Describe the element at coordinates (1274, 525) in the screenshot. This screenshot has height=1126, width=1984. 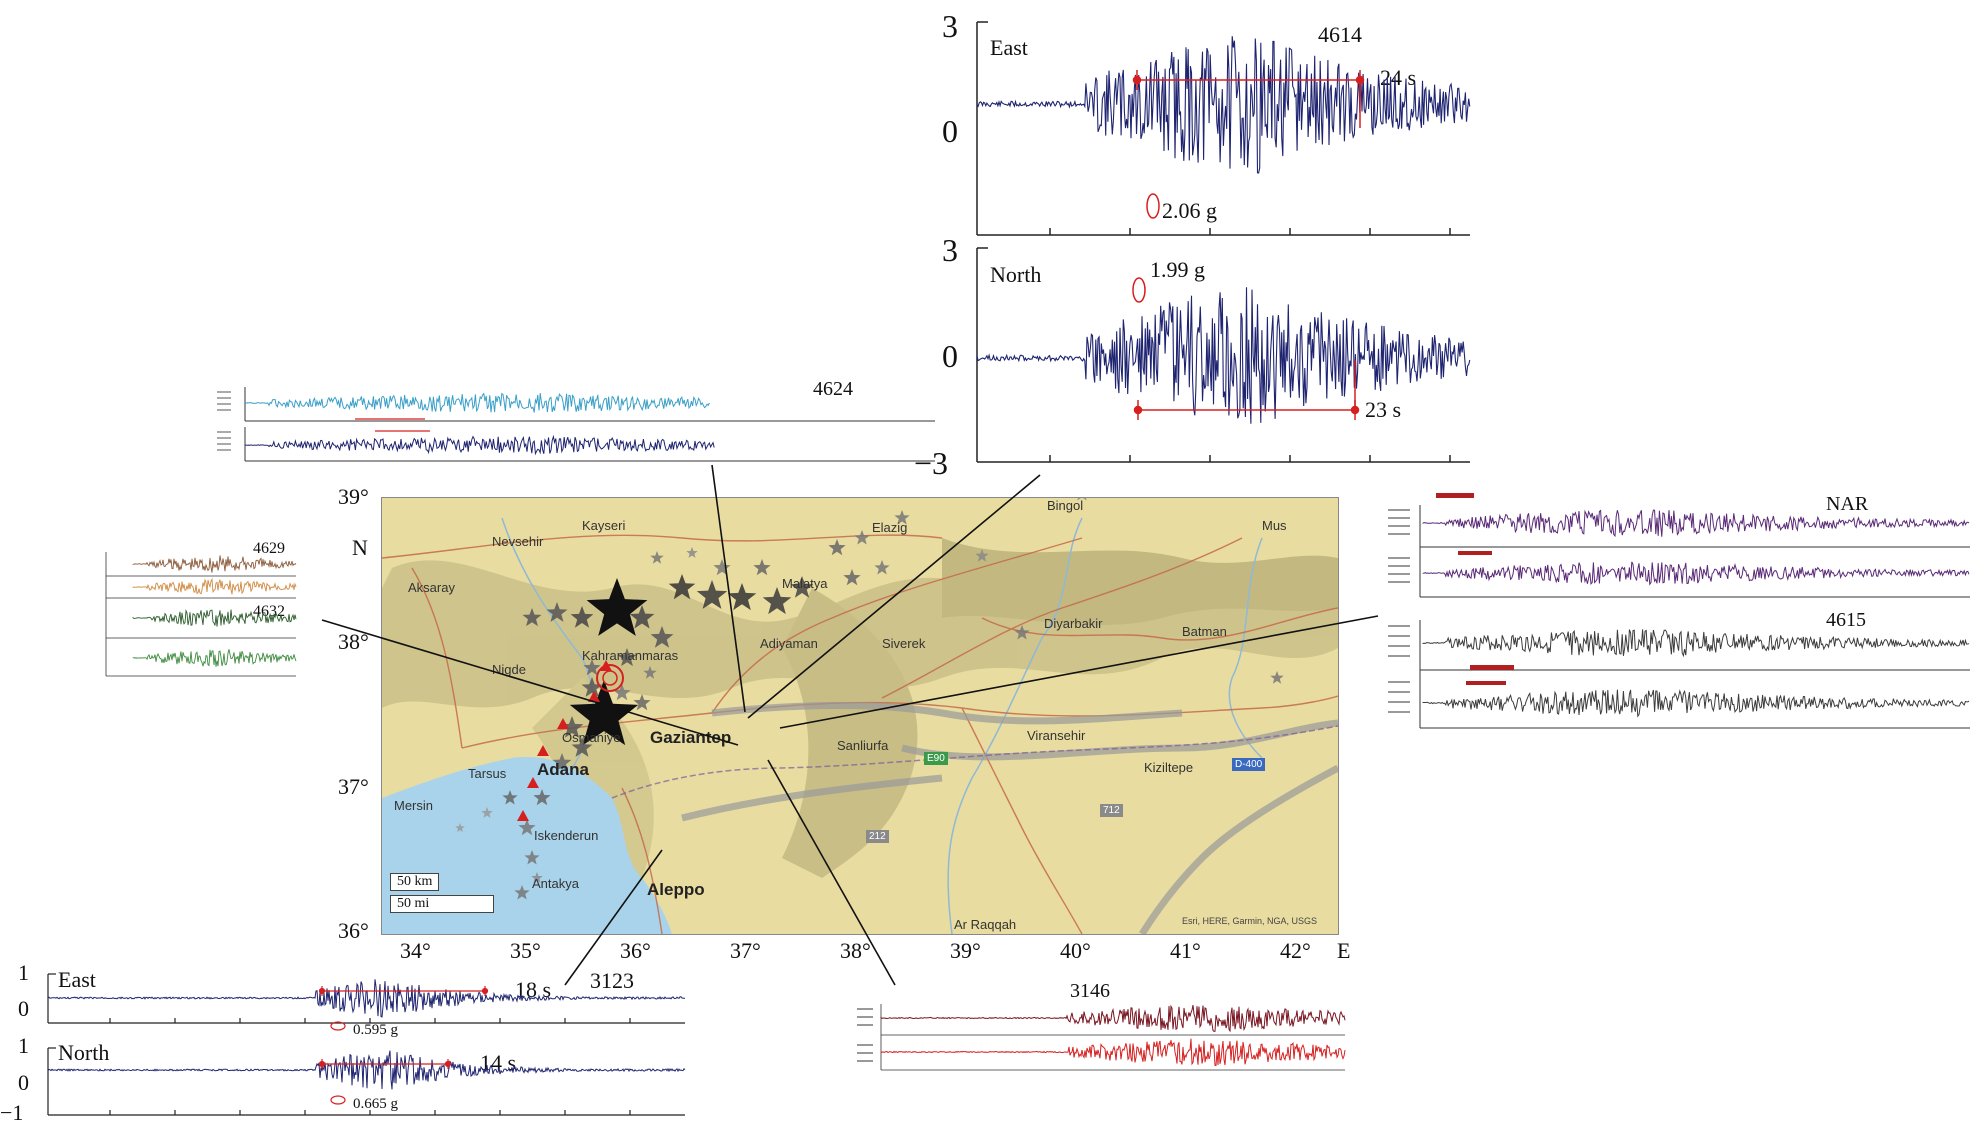
I see `city-mus: Mus` at that location.